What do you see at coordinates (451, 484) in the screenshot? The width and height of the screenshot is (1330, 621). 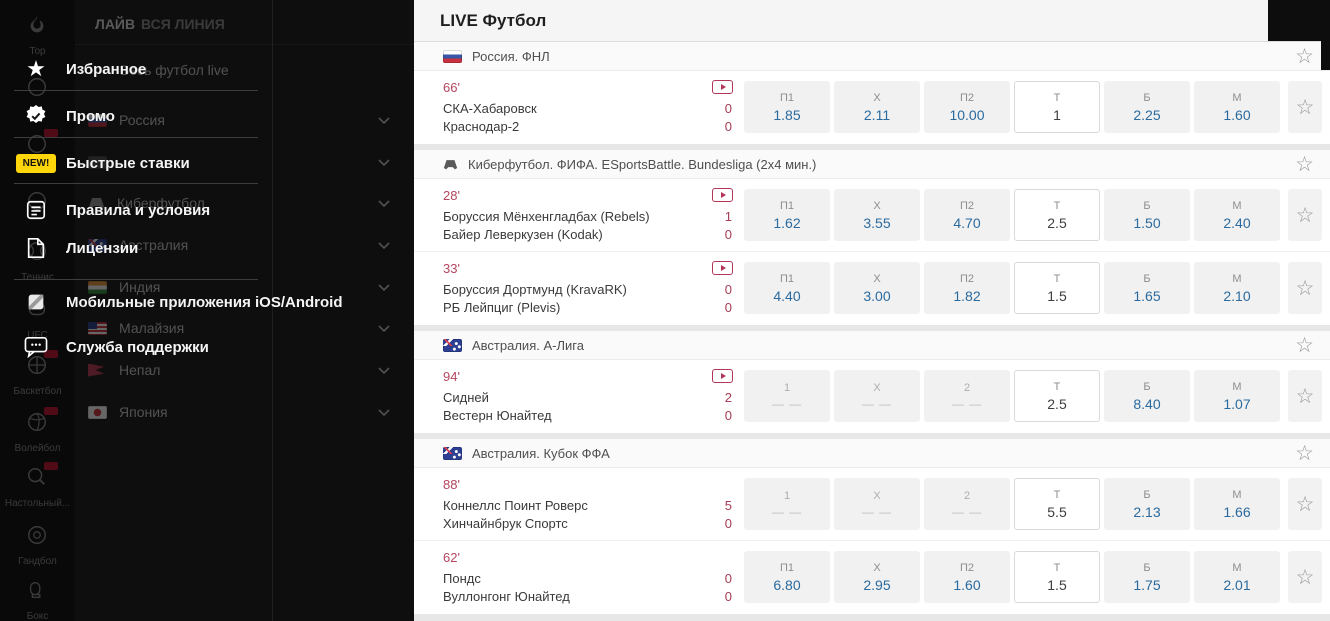 I see `match-time: 88'` at bounding box center [451, 484].